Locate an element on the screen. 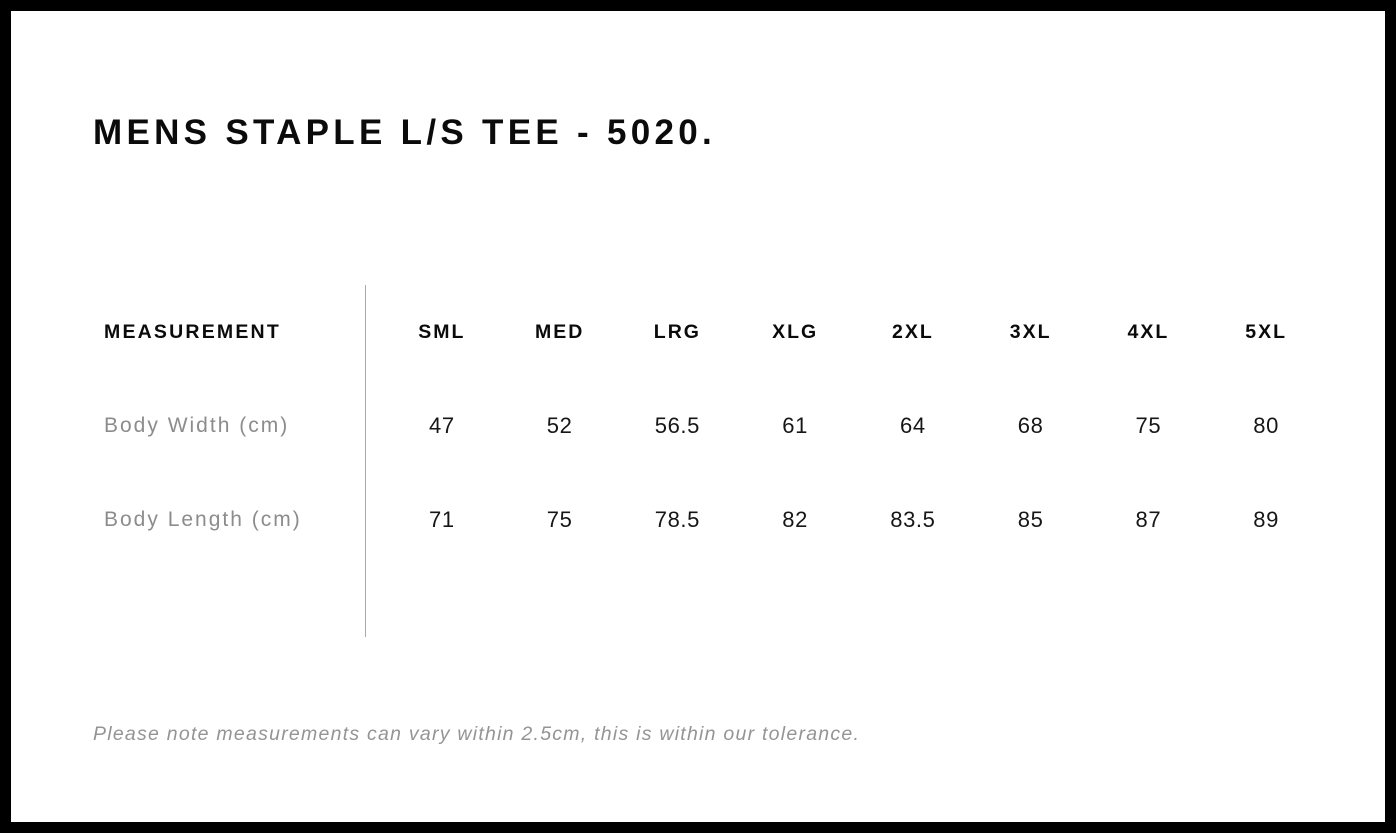 This screenshot has height=833, width=1396. column-header-2xl: 2XL is located at coordinates (912, 331).